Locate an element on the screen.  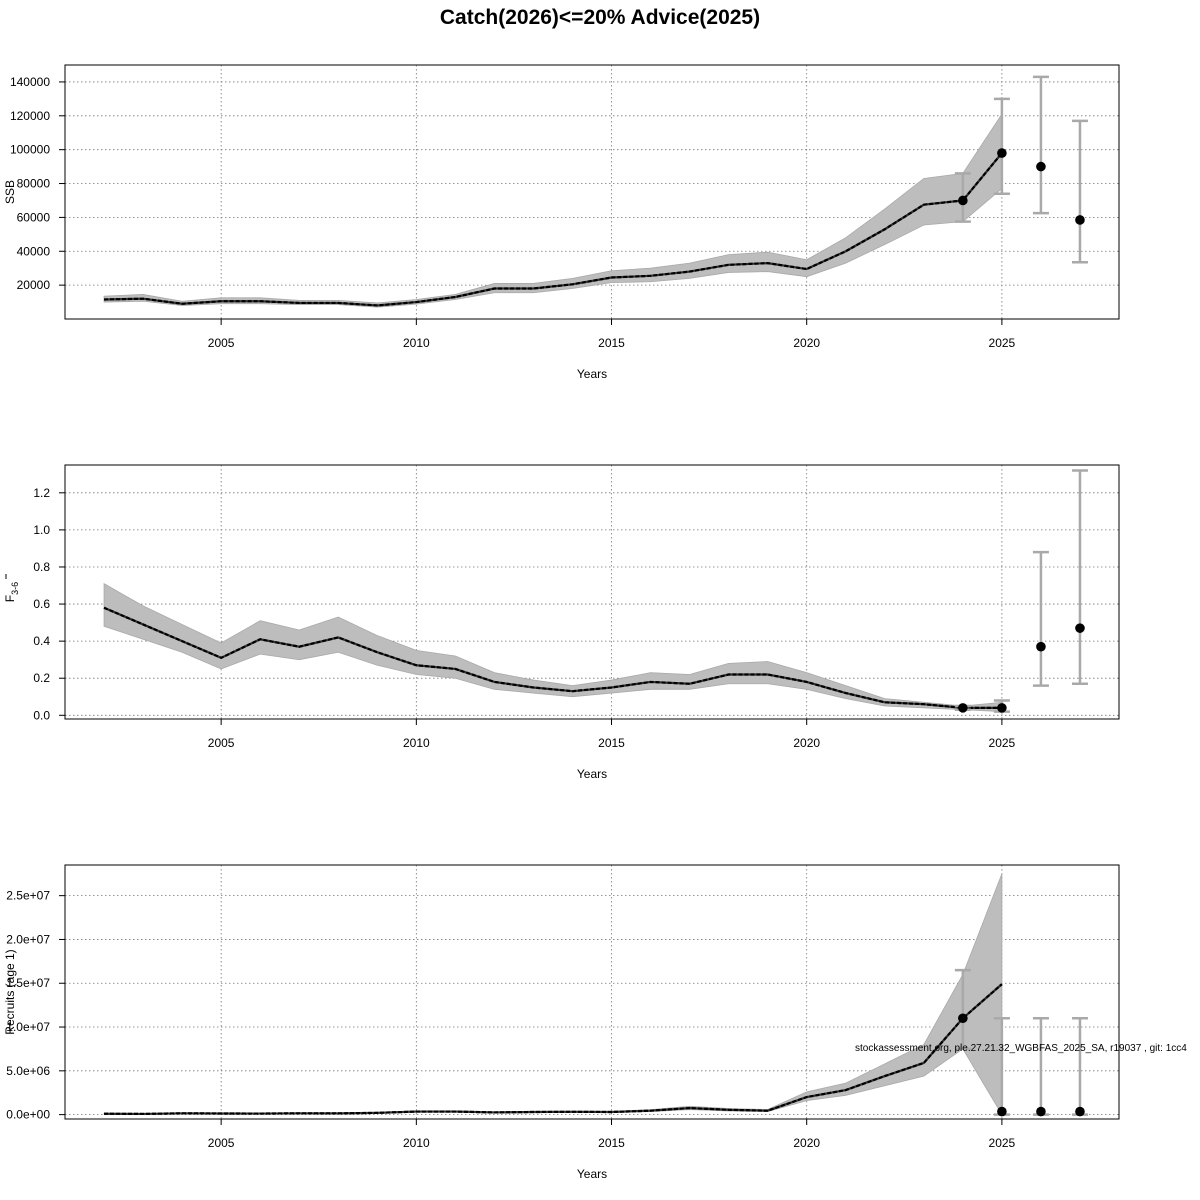
y-axis-title: F3-6 is located at coordinates (11, 592).